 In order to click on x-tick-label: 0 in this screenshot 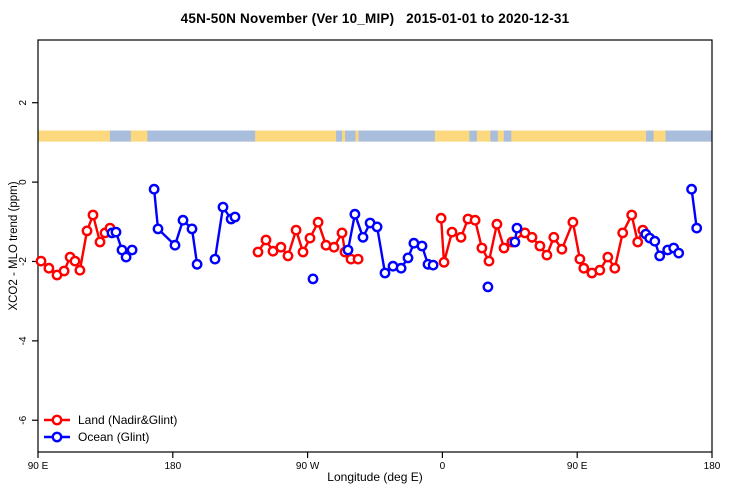, I will do `click(443, 466)`.